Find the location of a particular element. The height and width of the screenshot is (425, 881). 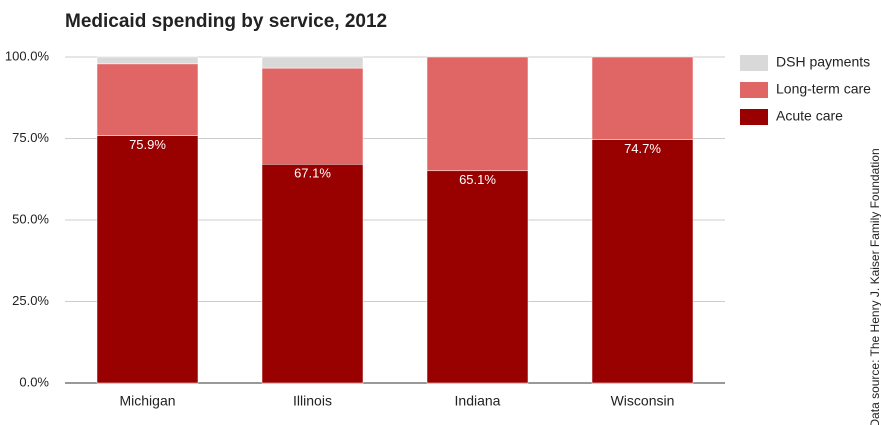

y-tick-label: 75.0% is located at coordinates (30, 137).